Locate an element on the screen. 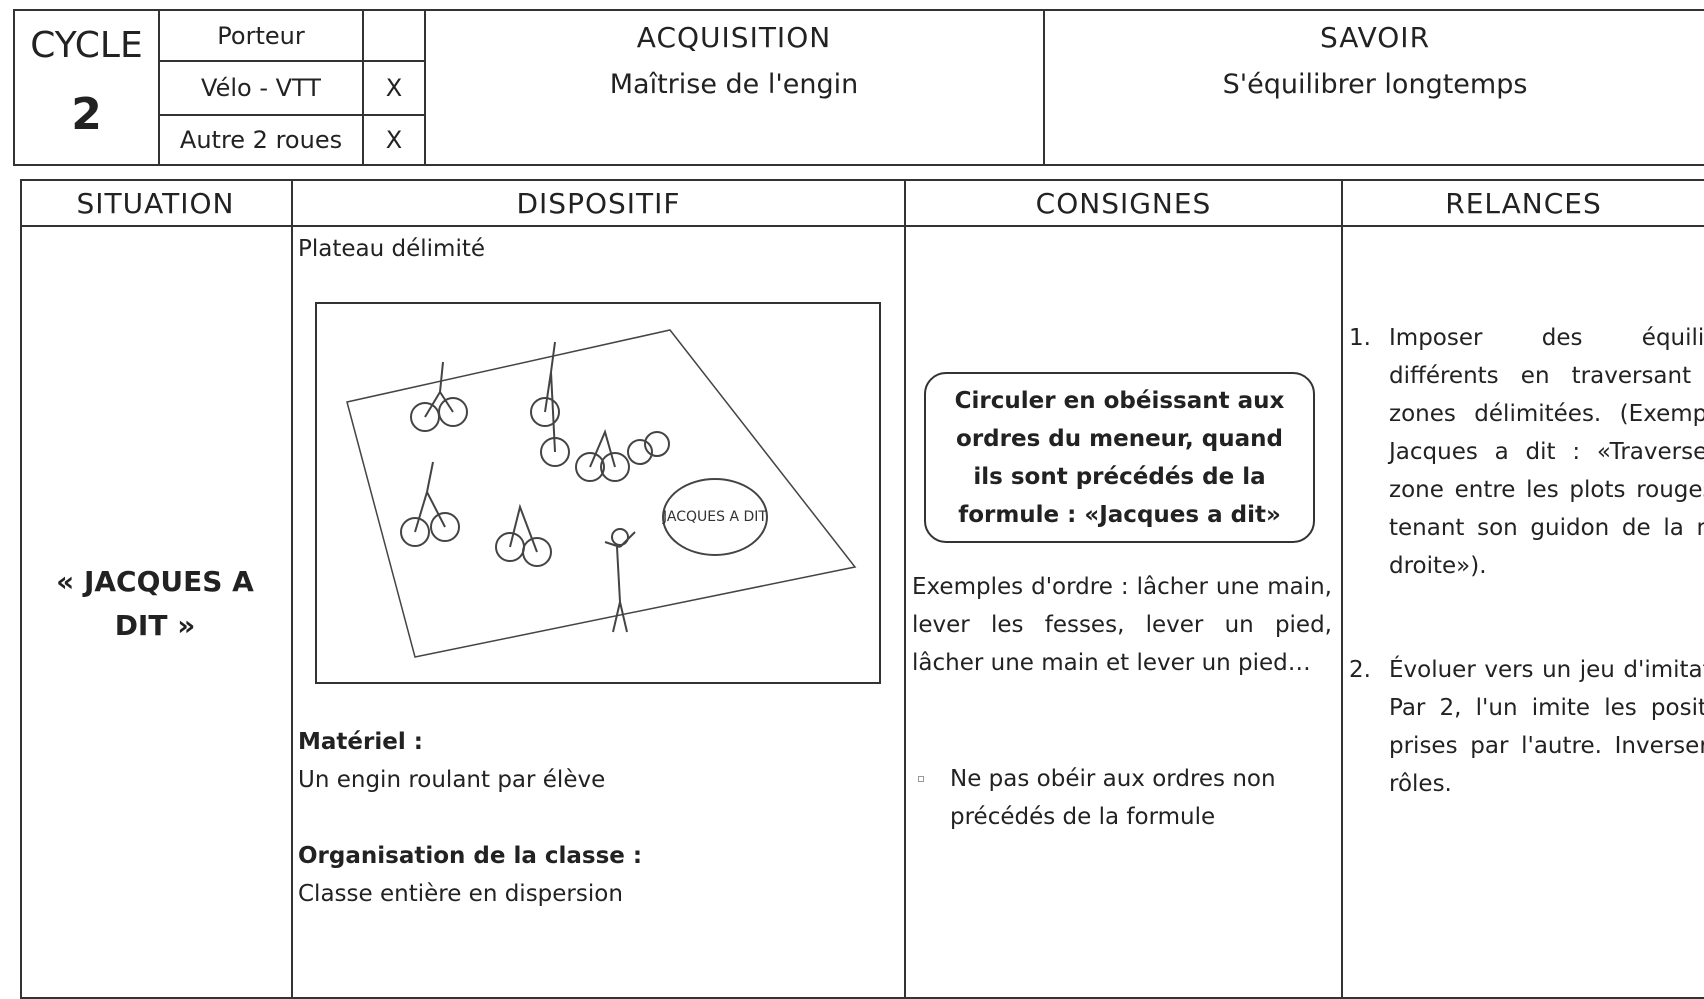 Image resolution: width=1704 pixels, height=999 pixels. organisation-text: Classe entière en dispersion is located at coordinates (460, 894).